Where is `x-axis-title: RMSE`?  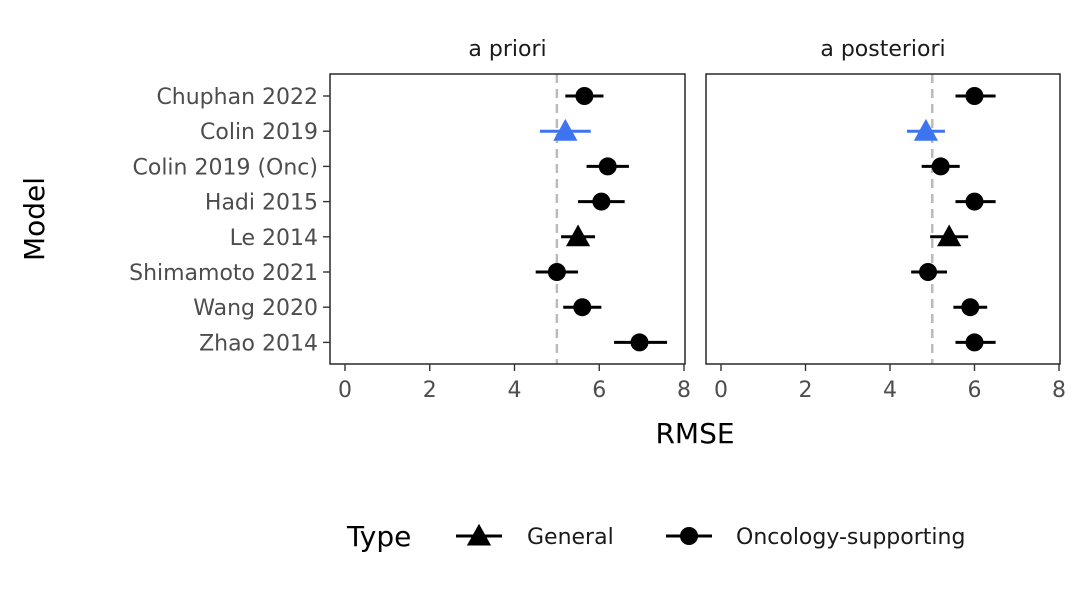
x-axis-title: RMSE is located at coordinates (694, 433).